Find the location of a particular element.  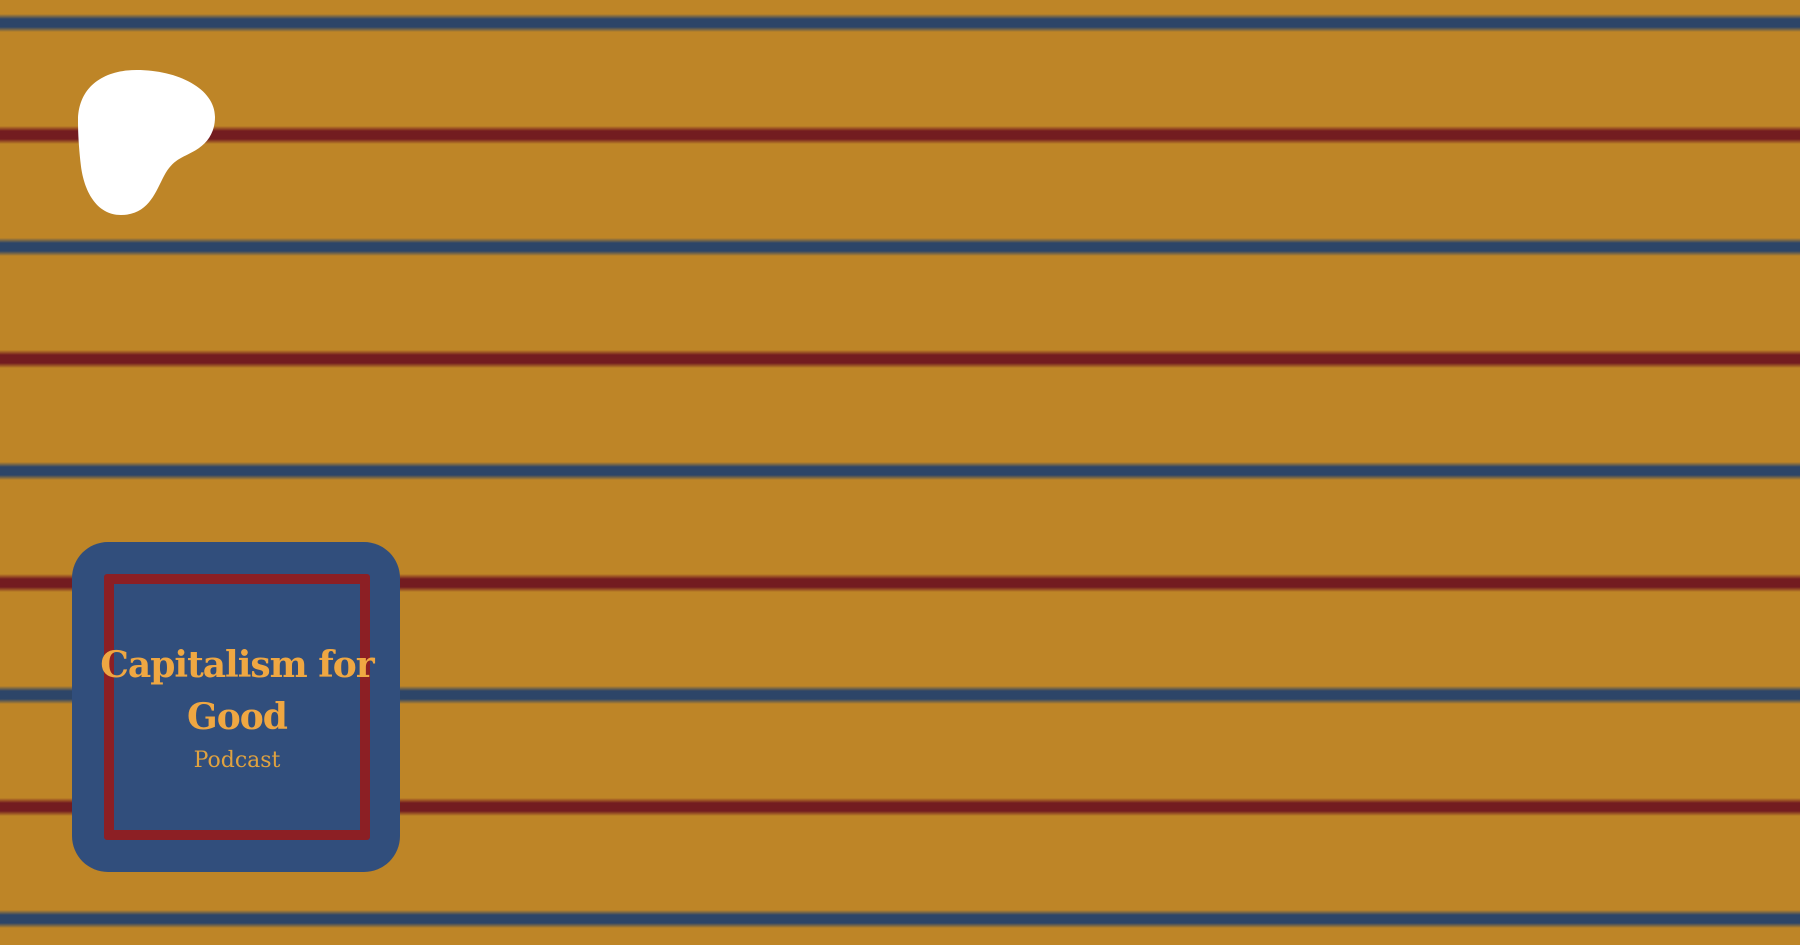

badge-subtitle: Podcast is located at coordinates (237, 760).